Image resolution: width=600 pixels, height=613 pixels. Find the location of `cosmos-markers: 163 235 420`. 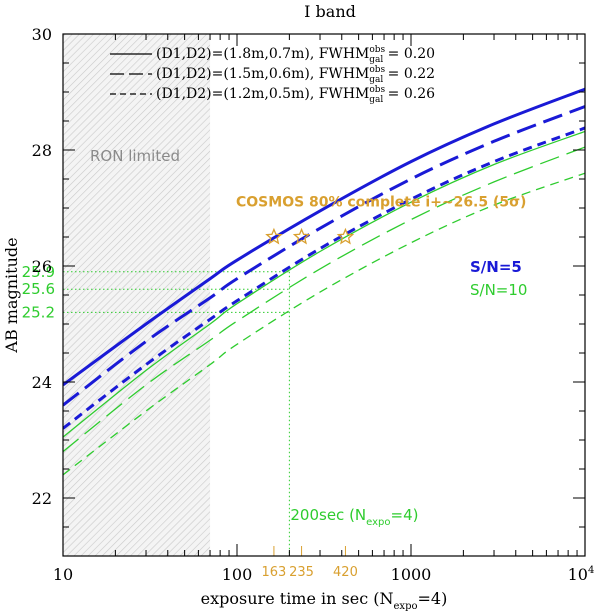

cosmos-markers: 163 235 420 is located at coordinates (310, 403).